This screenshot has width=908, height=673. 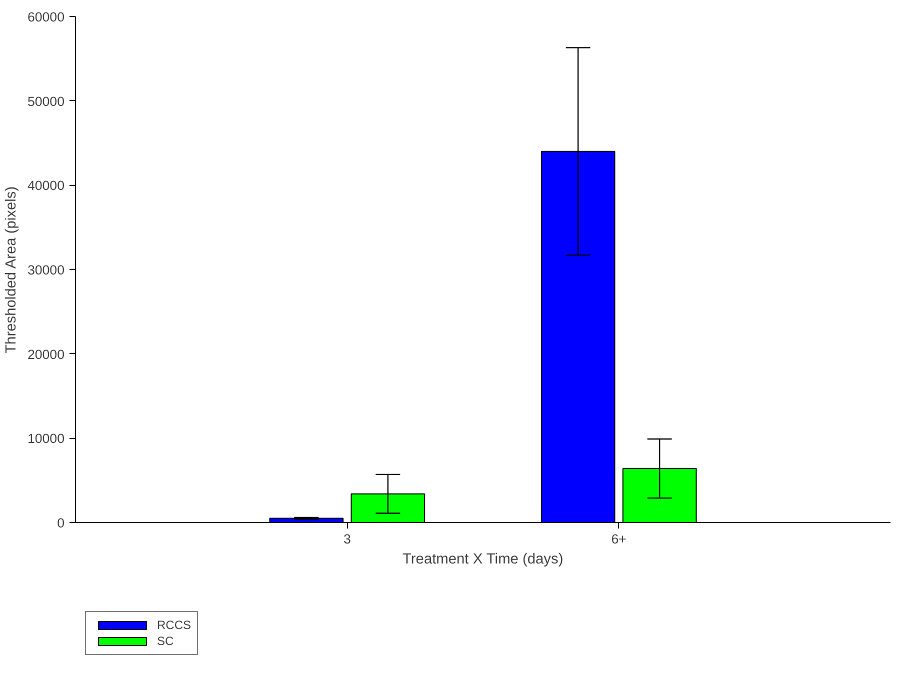 I want to click on y-tick-label: 50000, so click(x=45, y=101).